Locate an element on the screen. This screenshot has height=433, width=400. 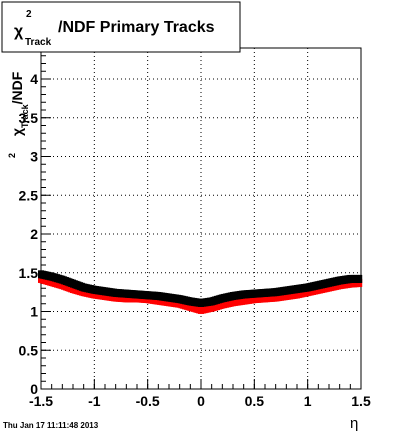
y-tick-label: 1 is located at coordinates (34, 312).